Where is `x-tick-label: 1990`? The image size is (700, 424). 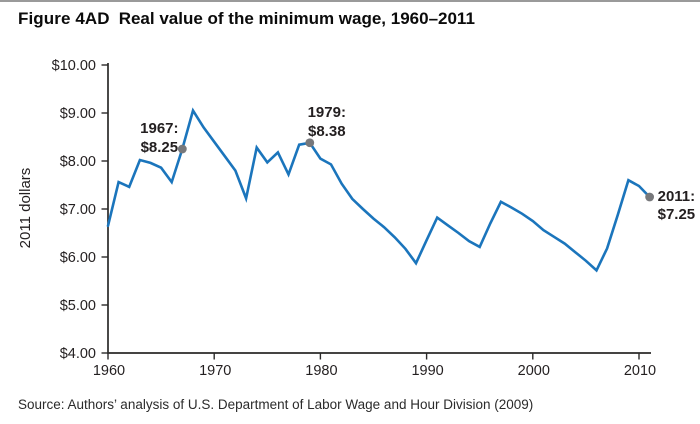 x-tick-label: 1990 is located at coordinates (427, 371).